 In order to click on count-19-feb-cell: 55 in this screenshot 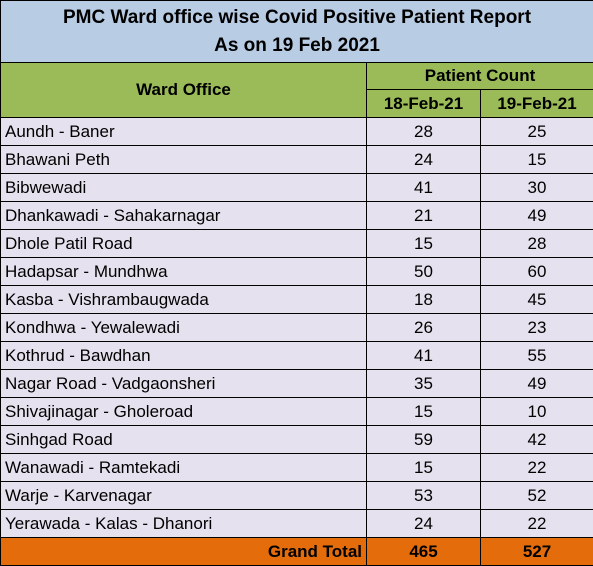, I will do `click(536, 355)`.